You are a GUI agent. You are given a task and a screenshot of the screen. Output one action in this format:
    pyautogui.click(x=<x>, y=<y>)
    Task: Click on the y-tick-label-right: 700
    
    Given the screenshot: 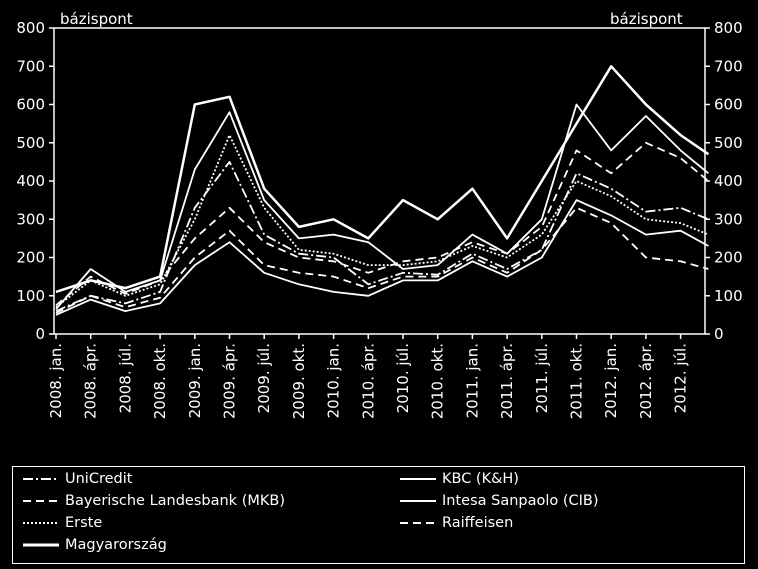 What is the action you would take?
    pyautogui.click(x=728, y=66)
    